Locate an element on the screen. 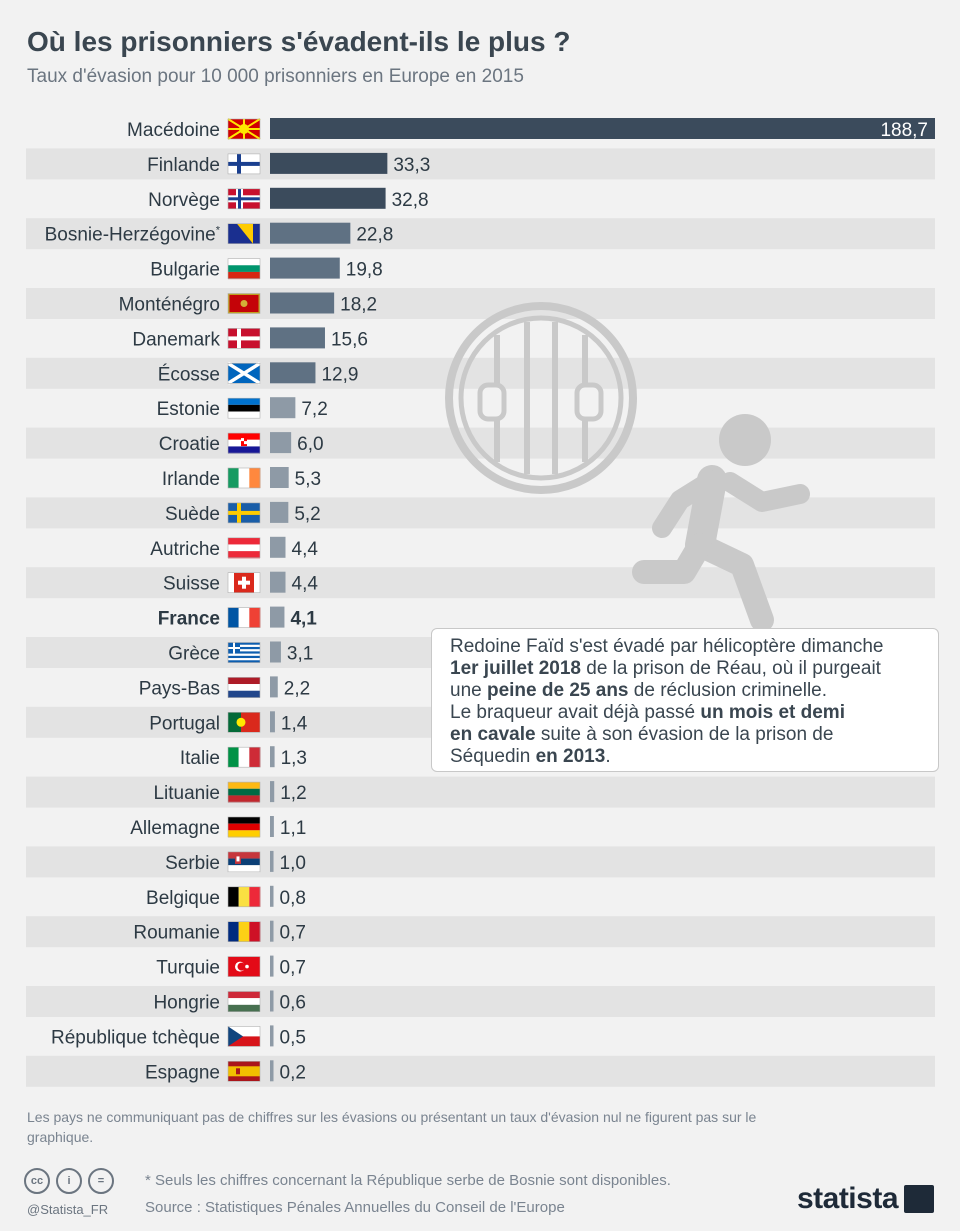  bar-row: Finlande 33,3 is located at coordinates (288, 164).